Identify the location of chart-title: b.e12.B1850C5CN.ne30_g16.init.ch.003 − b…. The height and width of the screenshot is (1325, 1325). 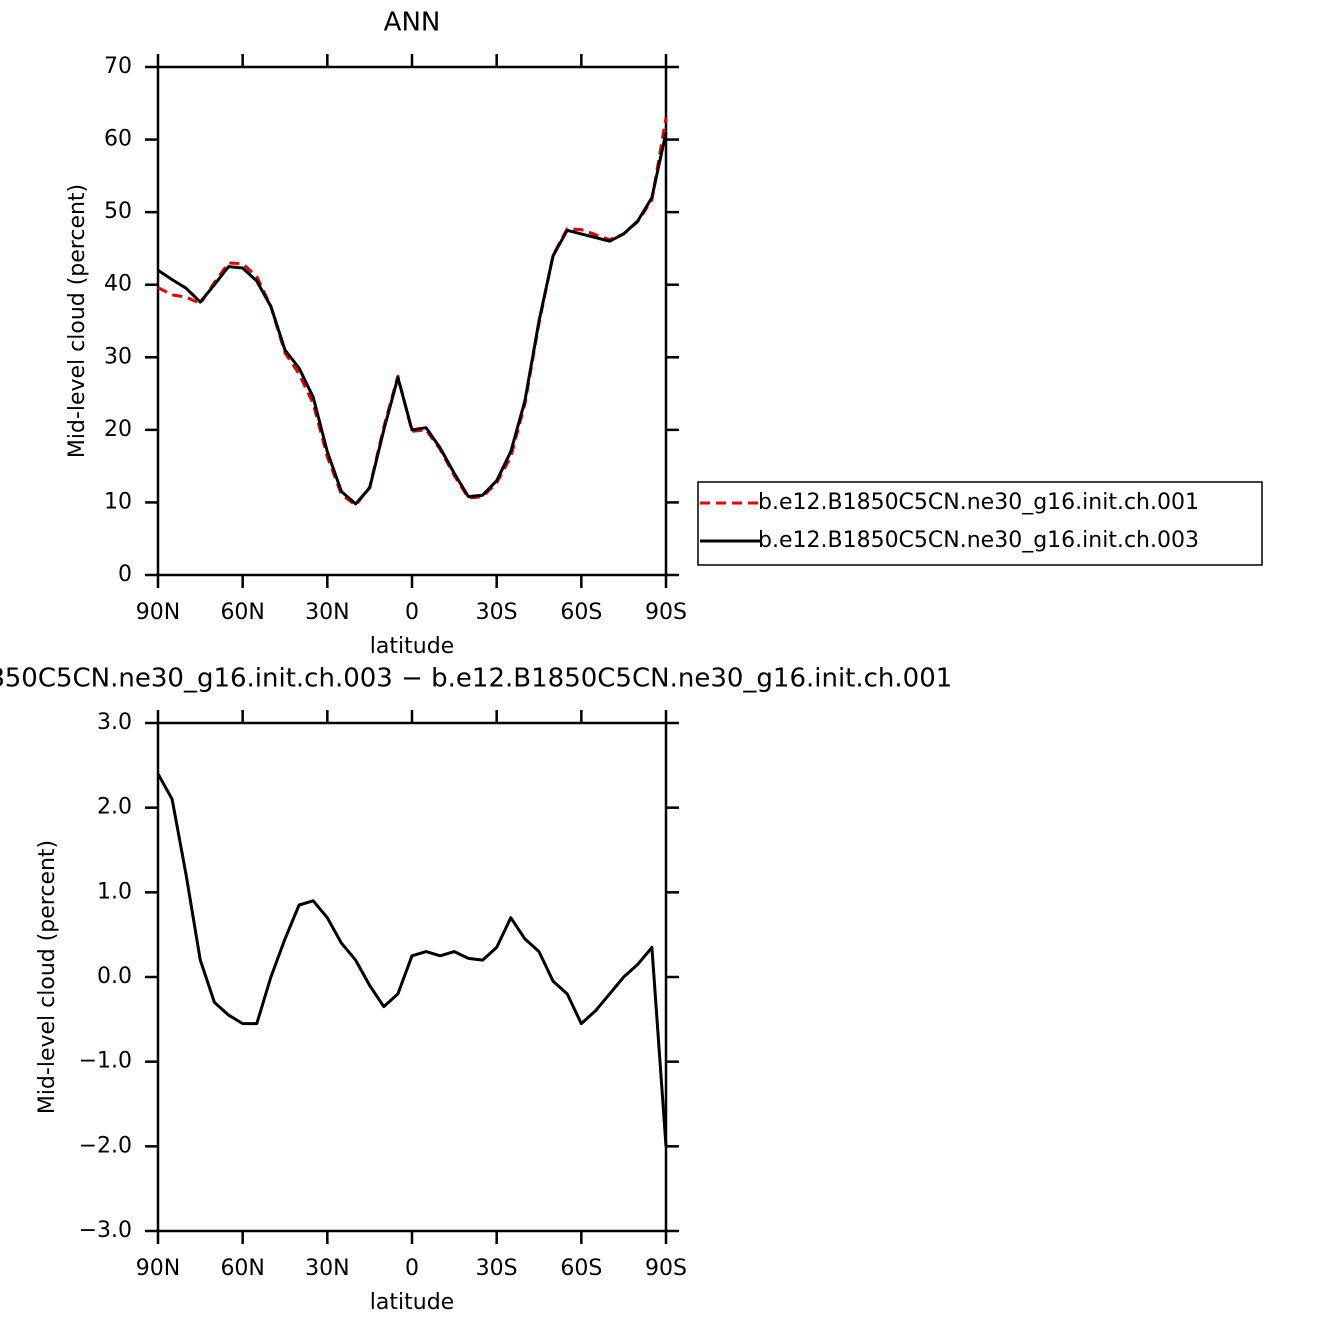
(476, 679).